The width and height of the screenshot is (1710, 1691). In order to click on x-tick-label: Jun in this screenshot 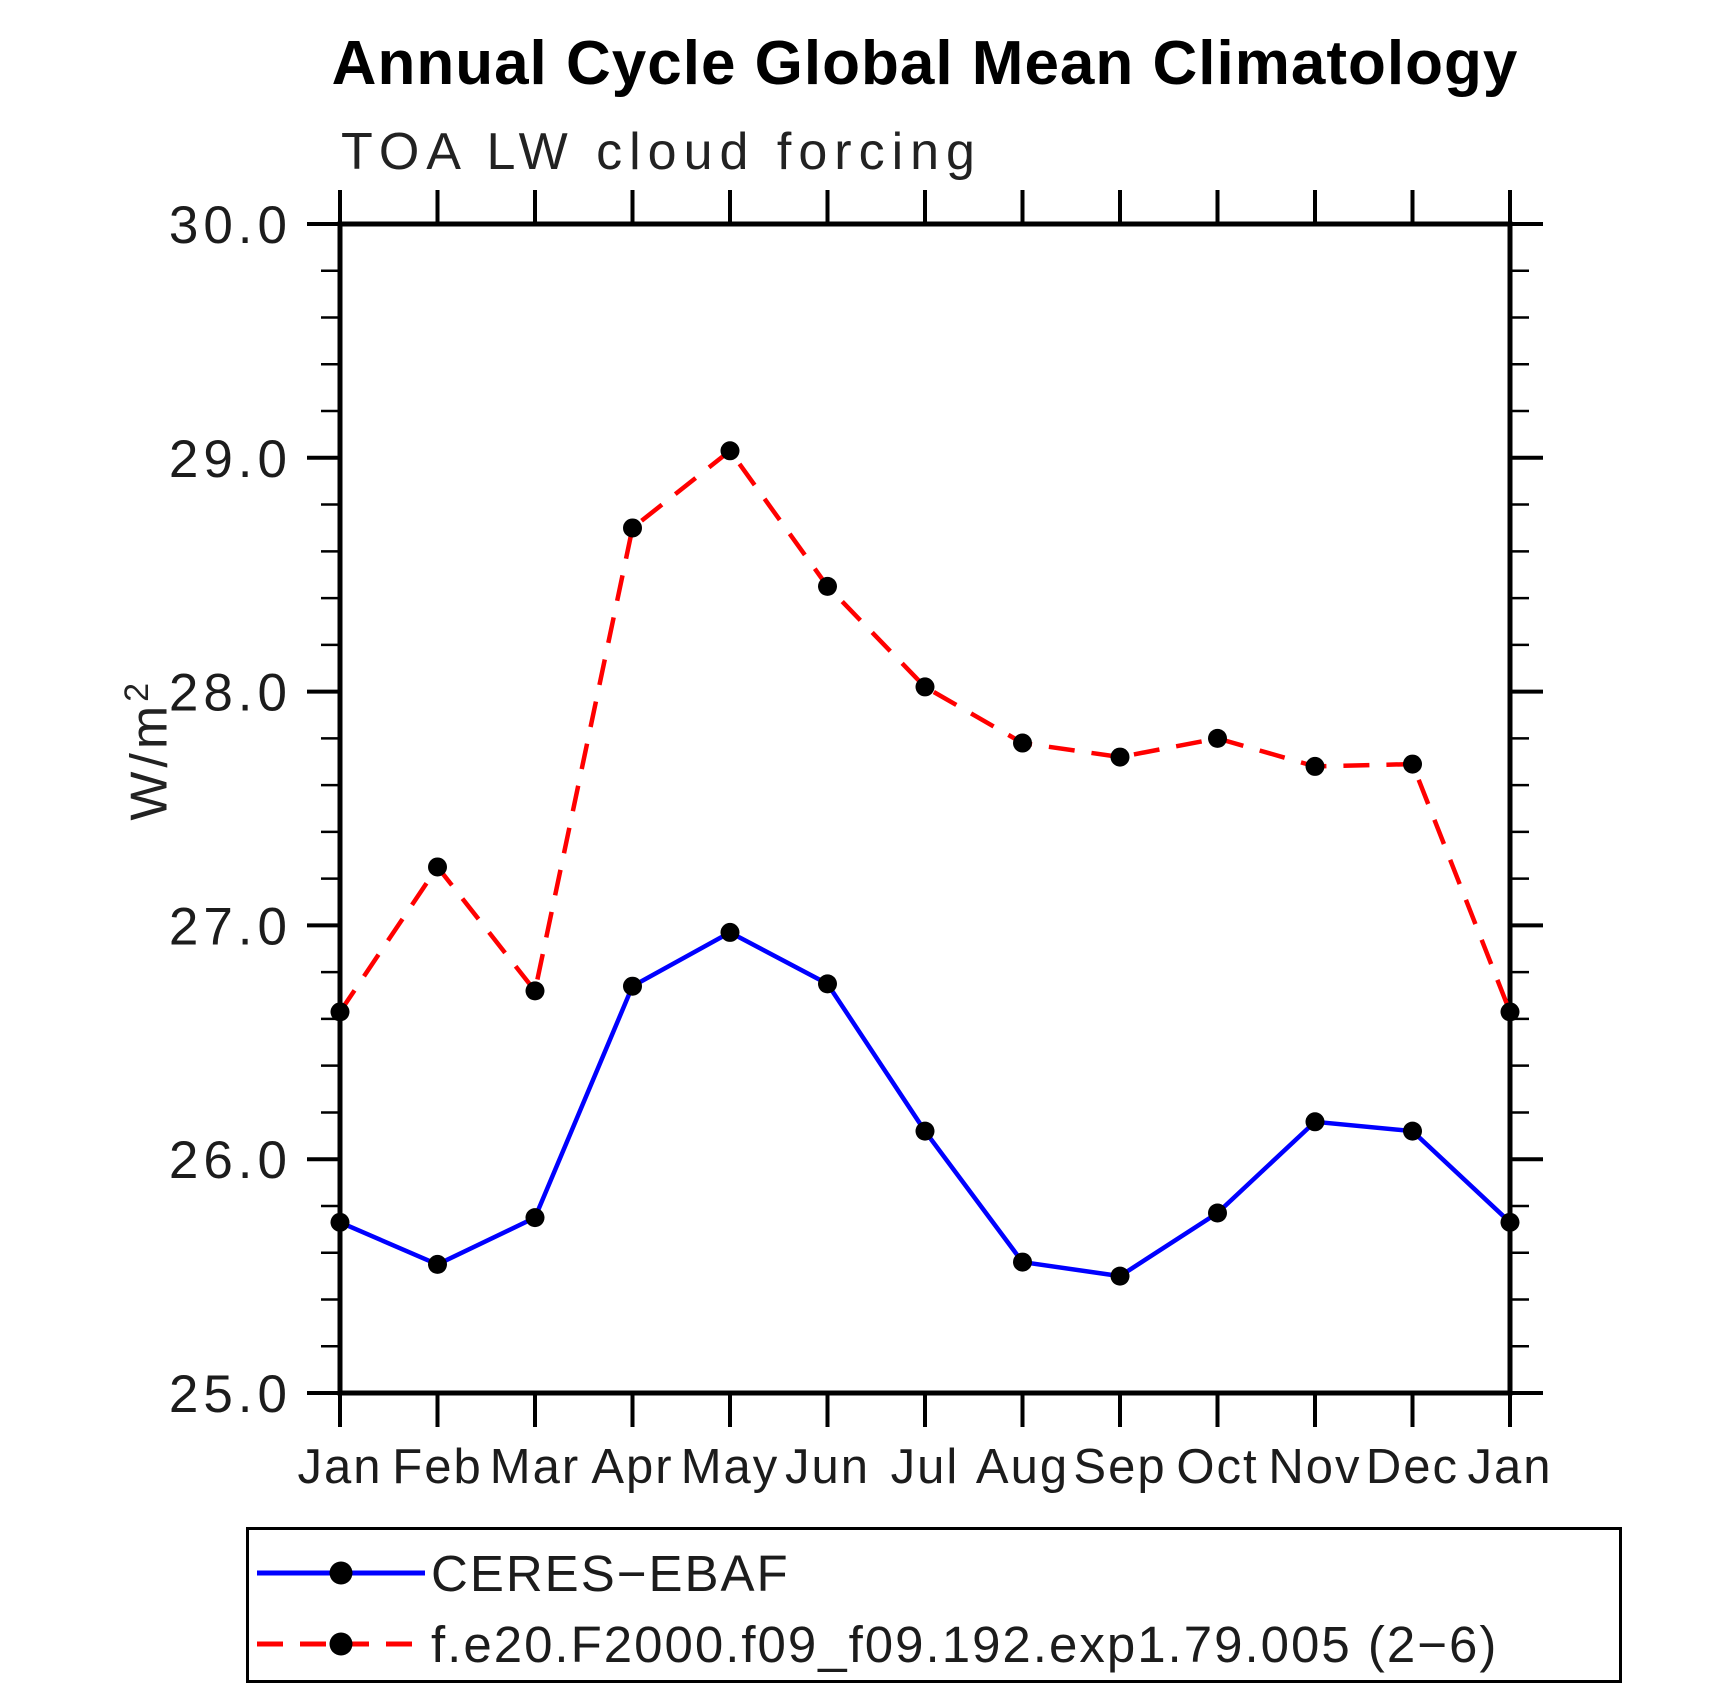, I will do `click(827, 1467)`.